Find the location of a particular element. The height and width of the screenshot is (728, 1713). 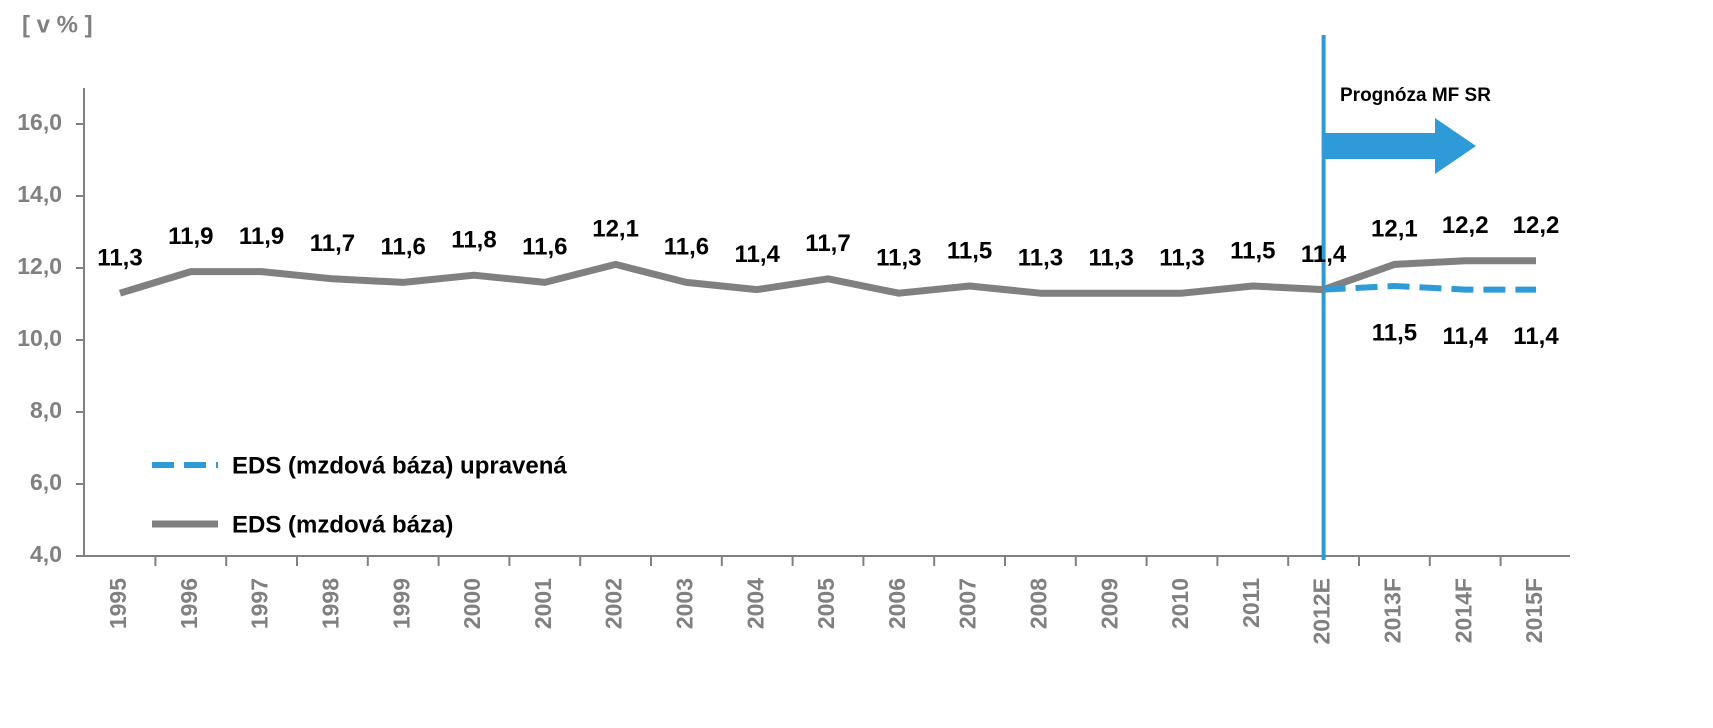

x-tick-label: 1999 is located at coordinates (401, 603).